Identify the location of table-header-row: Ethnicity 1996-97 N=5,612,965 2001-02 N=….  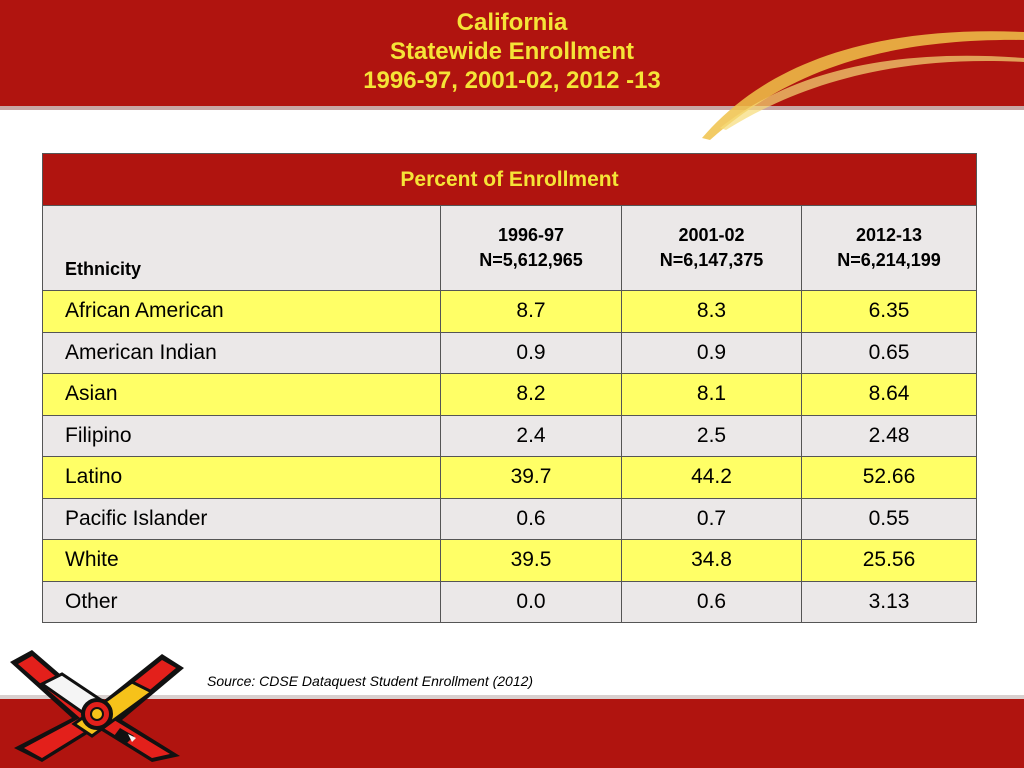
(510, 248).